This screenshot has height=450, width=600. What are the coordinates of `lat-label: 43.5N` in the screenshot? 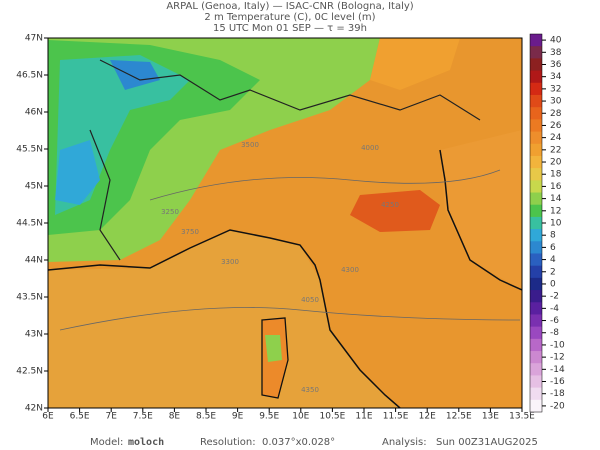 It's located at (29, 298).